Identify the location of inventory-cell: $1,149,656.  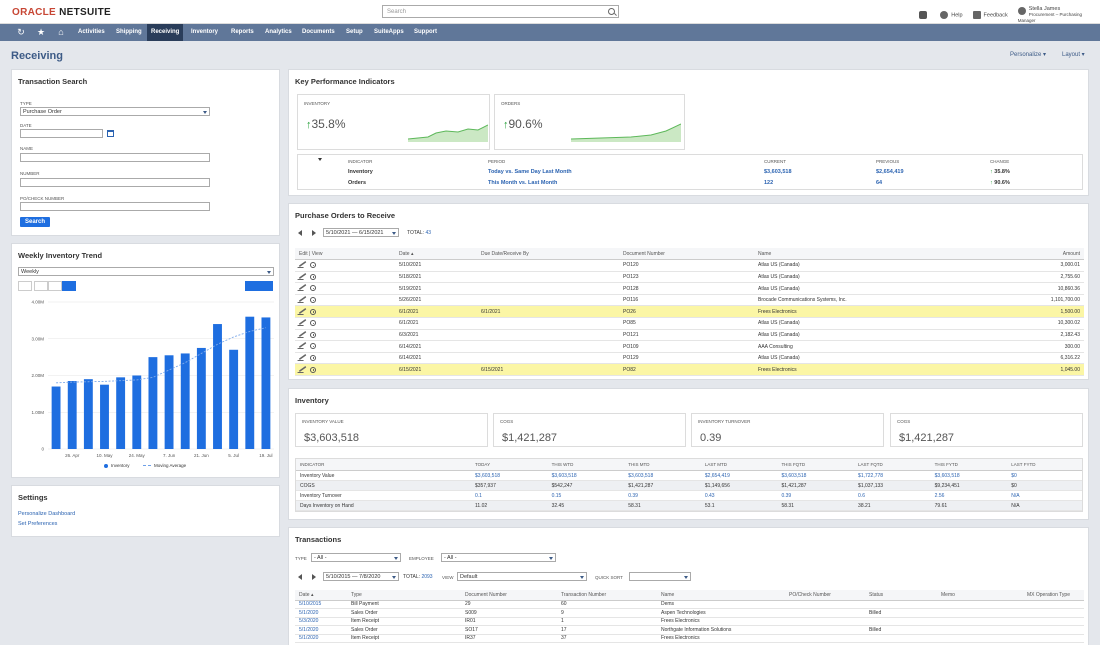
(739, 486).